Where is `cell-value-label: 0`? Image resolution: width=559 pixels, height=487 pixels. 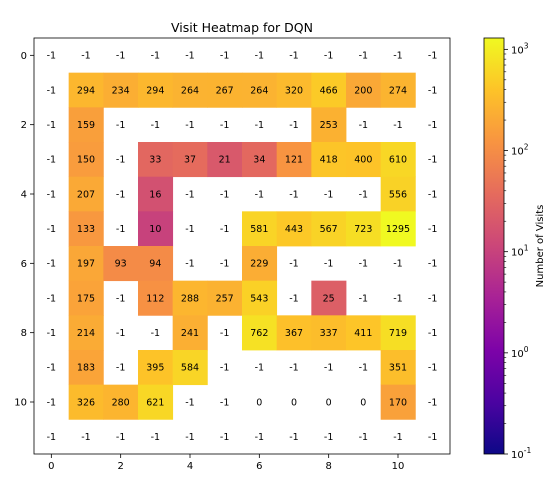 cell-value-label: 0 is located at coordinates (329, 402).